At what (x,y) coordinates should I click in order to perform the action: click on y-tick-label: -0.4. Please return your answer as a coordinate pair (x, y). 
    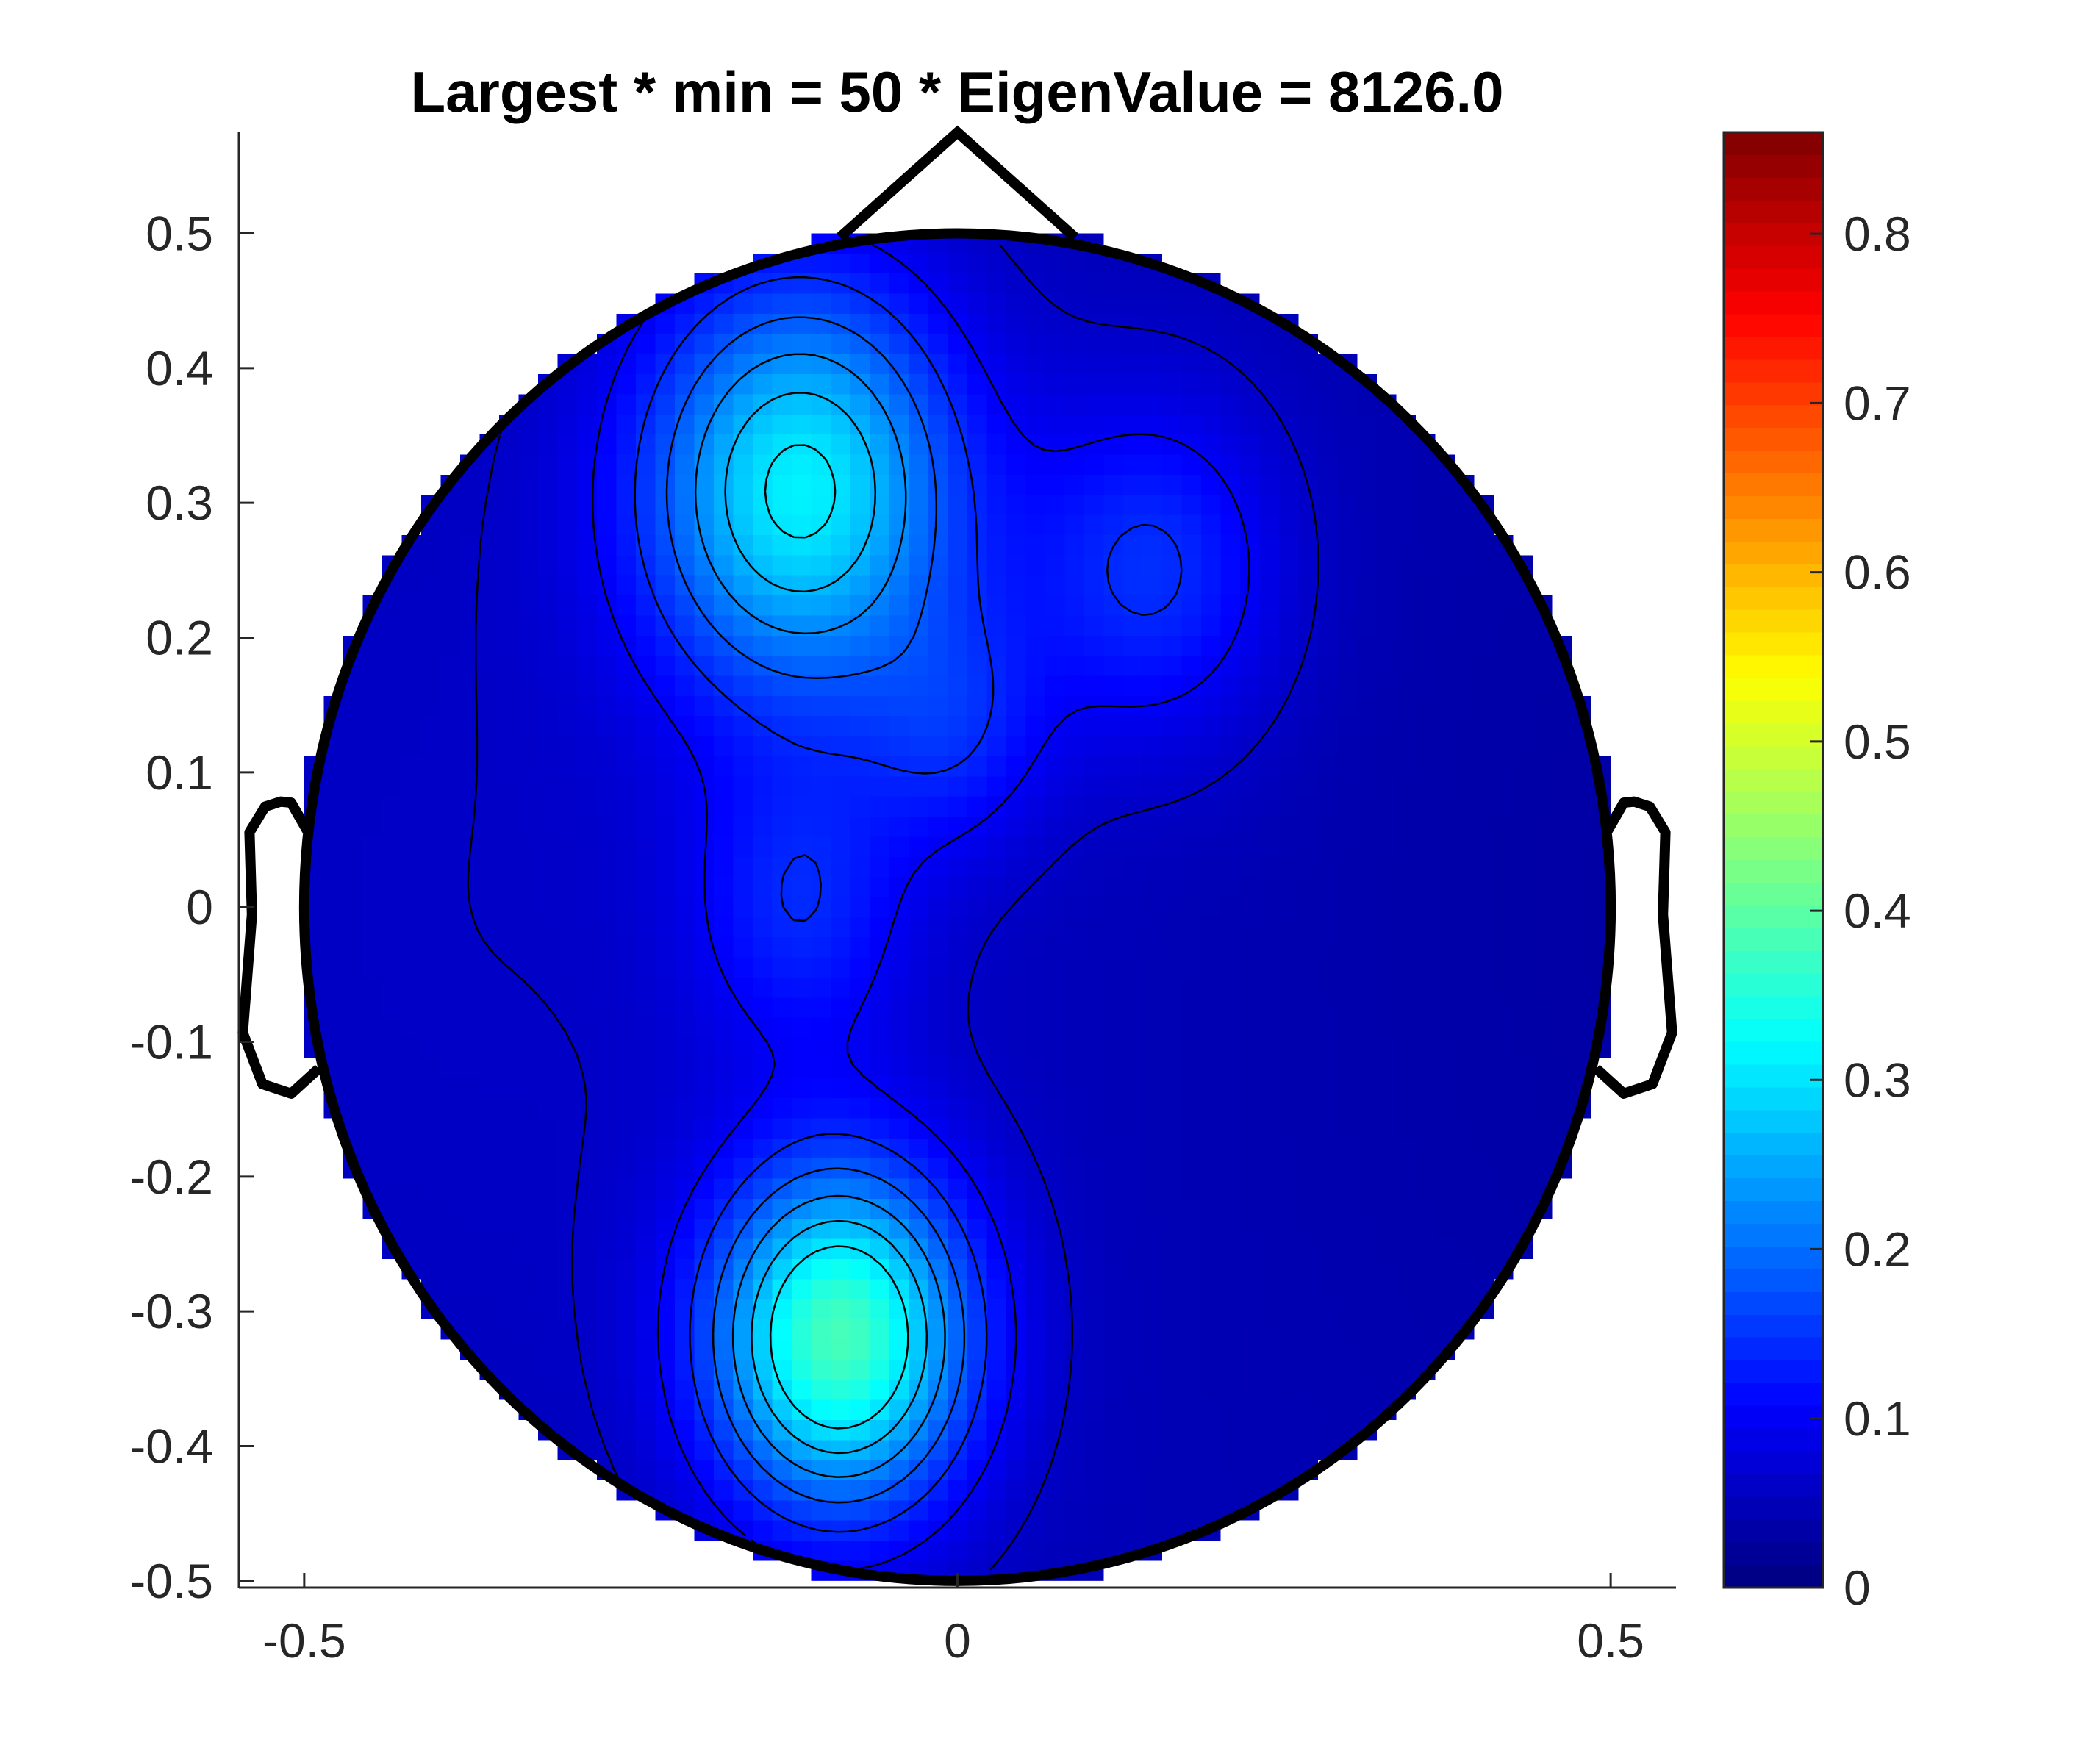
    Looking at the image, I should click on (171, 1446).